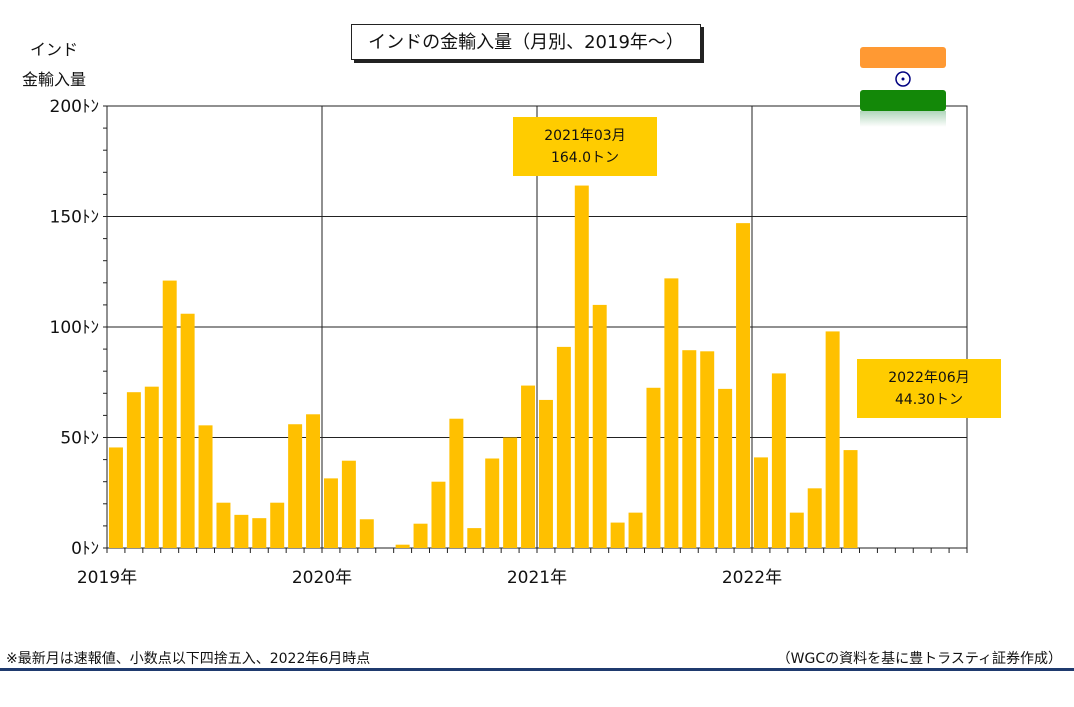  I want to click on x-tick-label: 2019年, so click(107, 578).